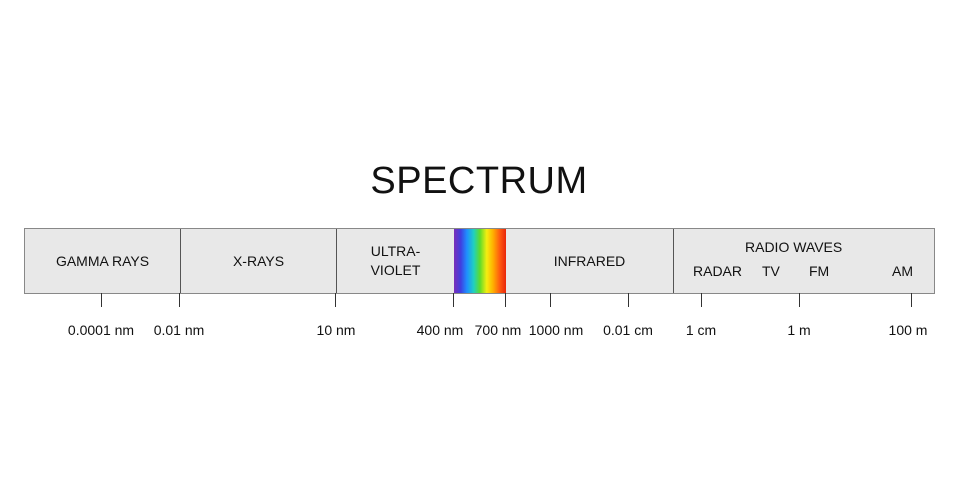 The width and height of the screenshot is (958, 500). I want to click on band-label: RADIO WAVES, so click(794, 247).